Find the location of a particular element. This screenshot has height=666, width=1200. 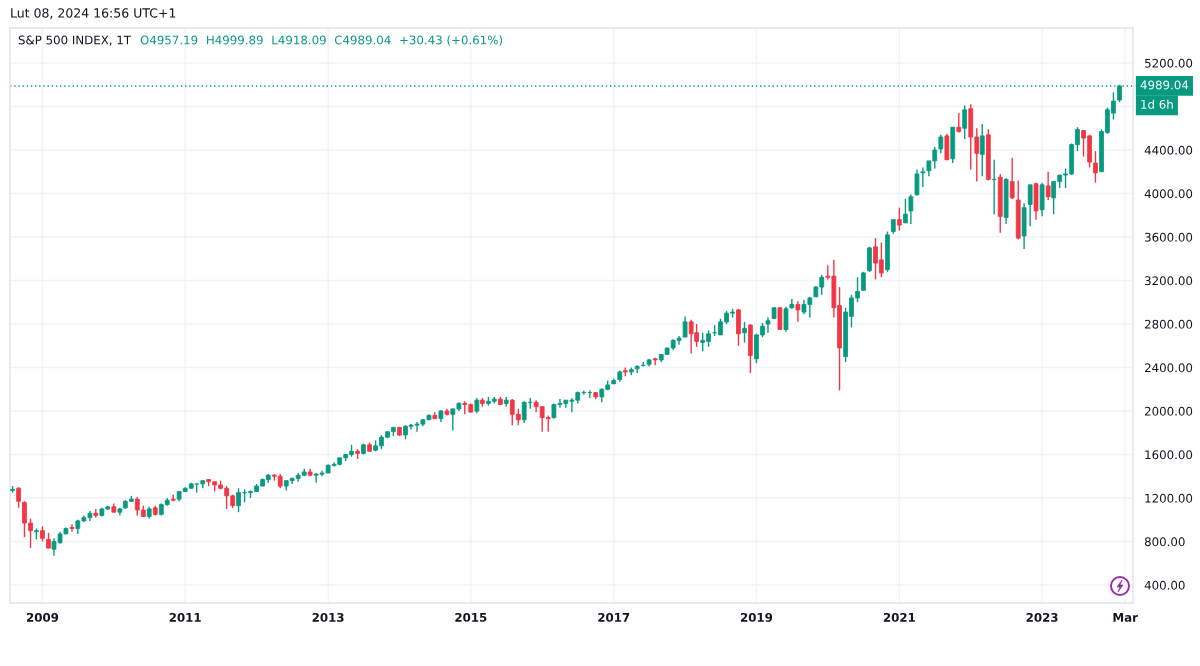

y-tick-label: 1200.00 is located at coordinates (1169, 498).